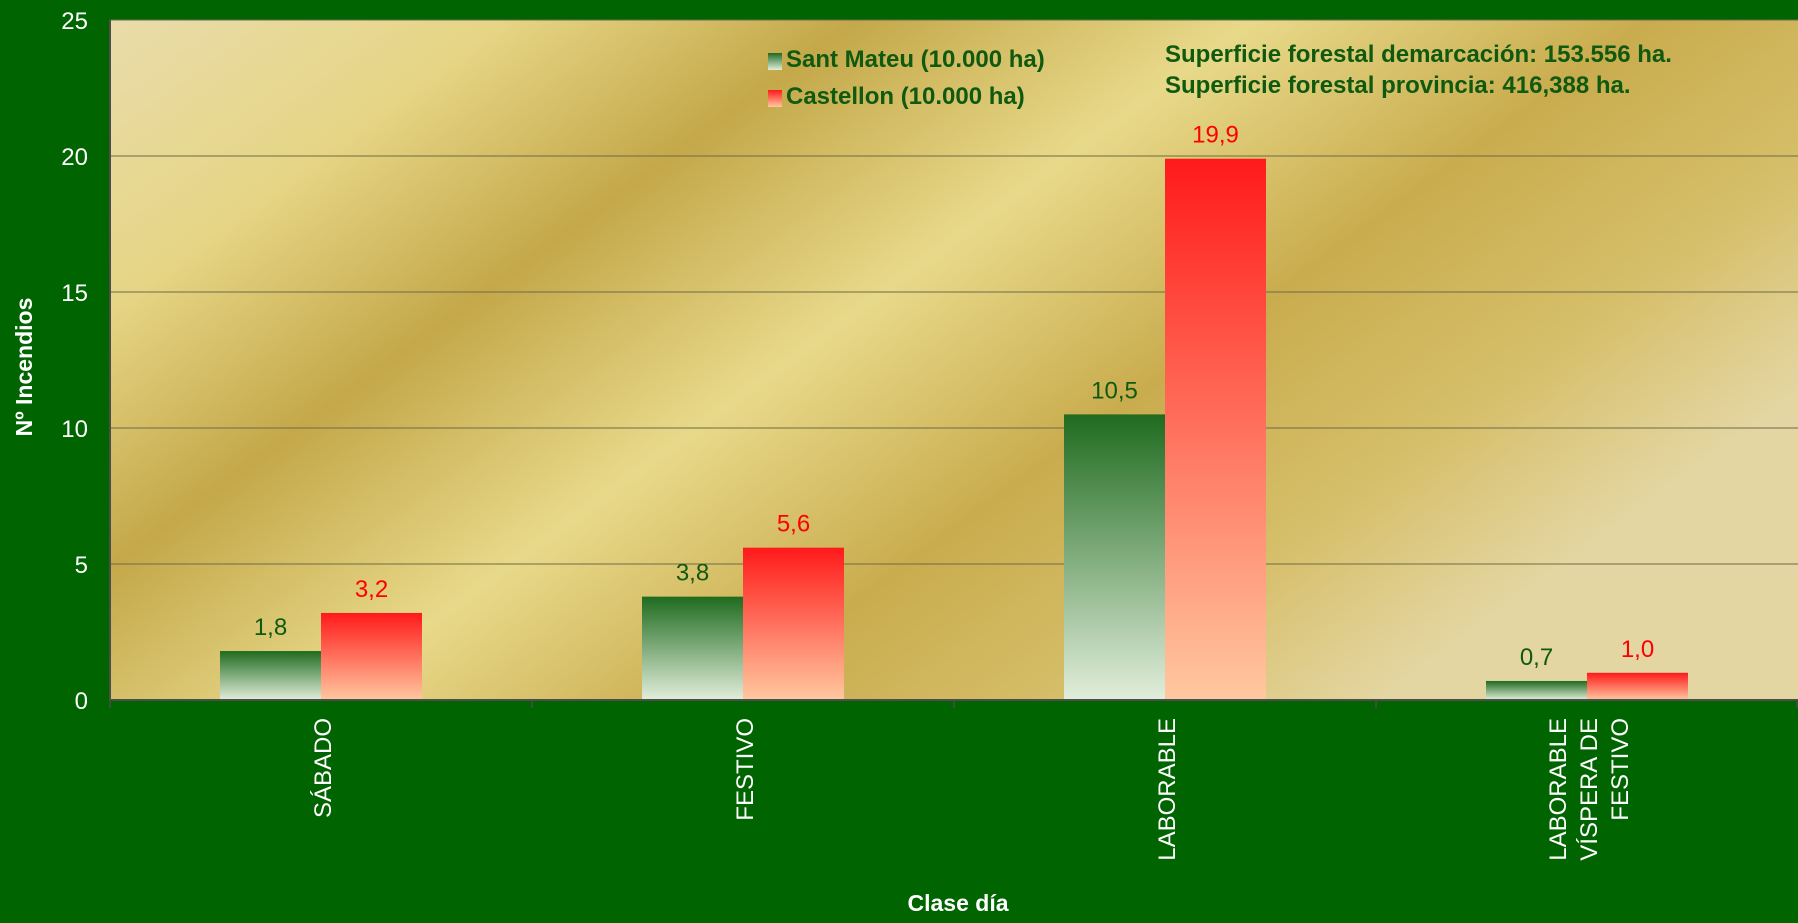 The image size is (1798, 923). What do you see at coordinates (74, 157) in the screenshot?
I see `y-tick-label: 20` at bounding box center [74, 157].